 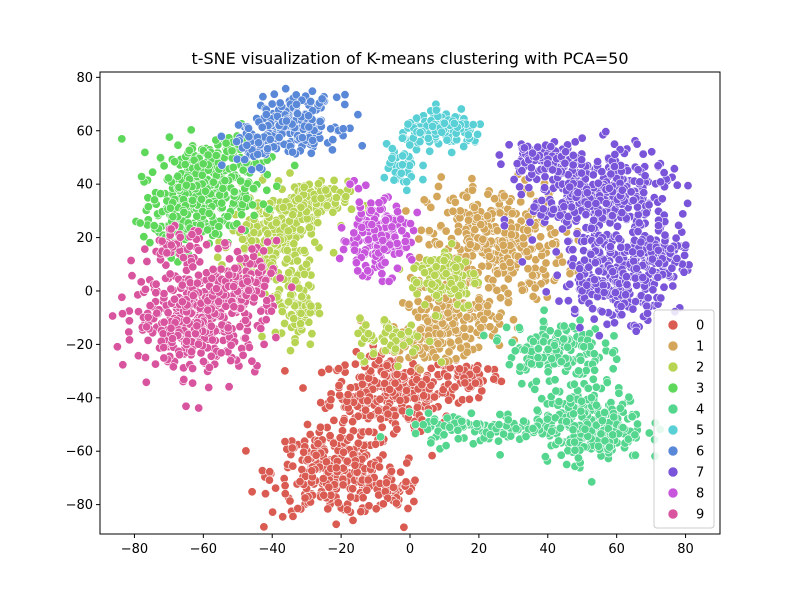 I want to click on legend-label-9: 9, so click(x=700, y=515).